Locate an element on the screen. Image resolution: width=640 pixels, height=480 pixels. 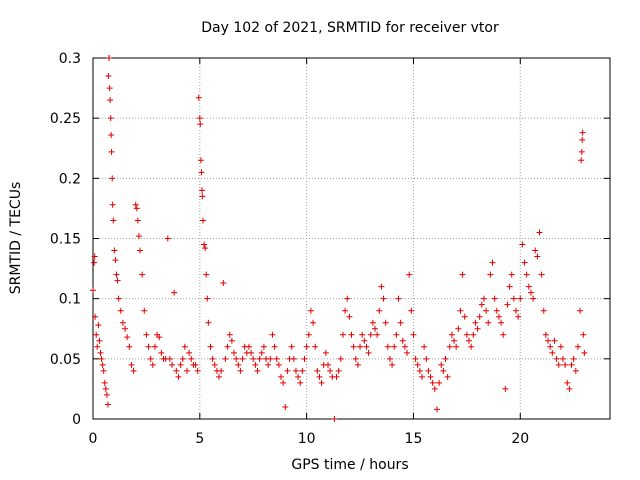
y-axis-title: SRMTID / TECUs is located at coordinates (16, 238).